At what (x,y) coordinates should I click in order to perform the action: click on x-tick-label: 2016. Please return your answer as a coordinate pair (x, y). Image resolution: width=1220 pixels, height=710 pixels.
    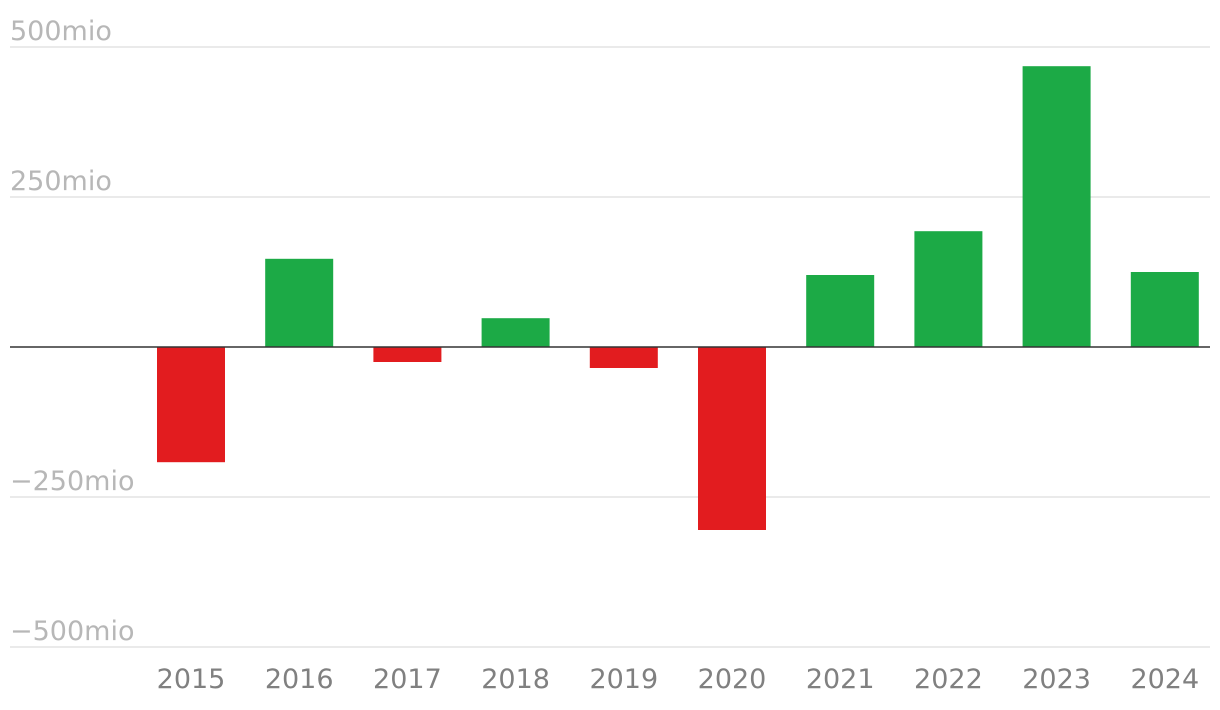
    Looking at the image, I should click on (299, 679).